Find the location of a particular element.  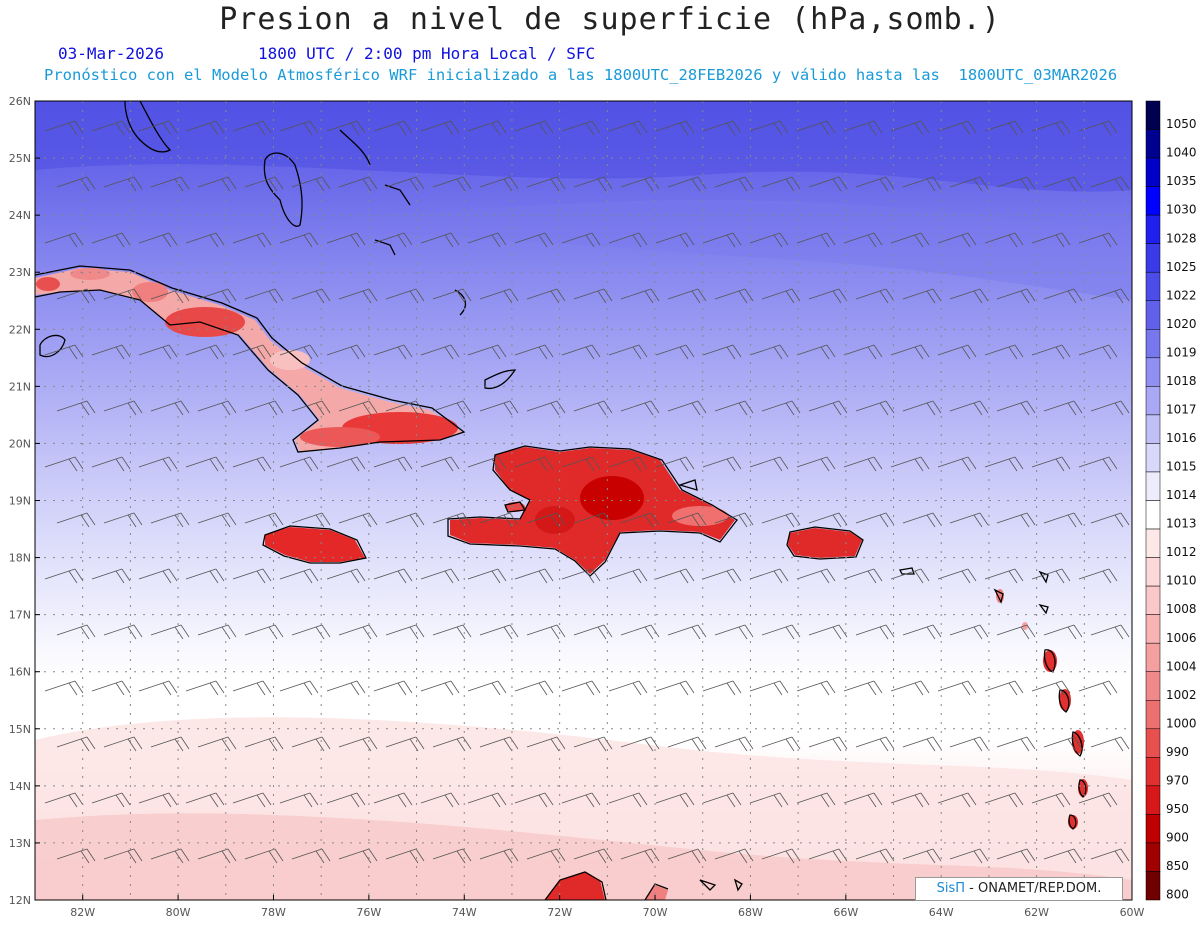

lon-label: 78W is located at coordinates (273, 912).